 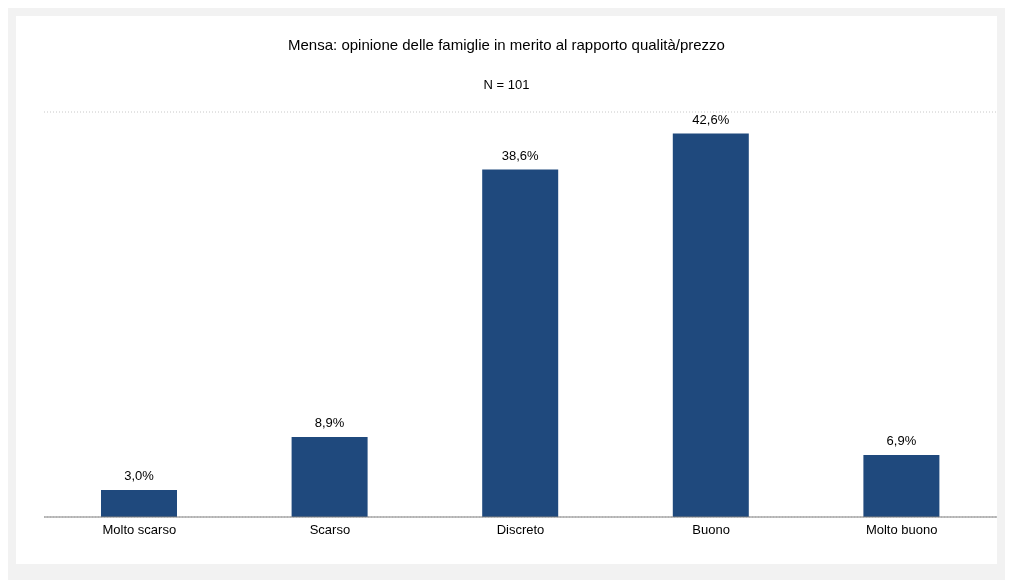 I want to click on x-tick-label: Scarso, so click(x=330, y=530).